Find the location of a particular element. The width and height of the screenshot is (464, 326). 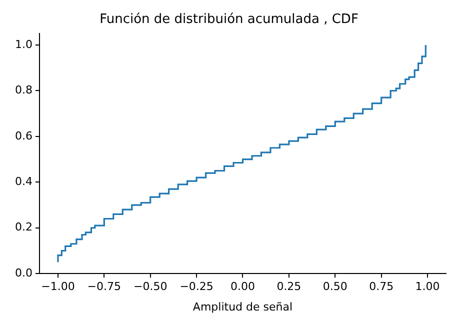

x-axis-title: Amplitud de señal is located at coordinates (242, 307).